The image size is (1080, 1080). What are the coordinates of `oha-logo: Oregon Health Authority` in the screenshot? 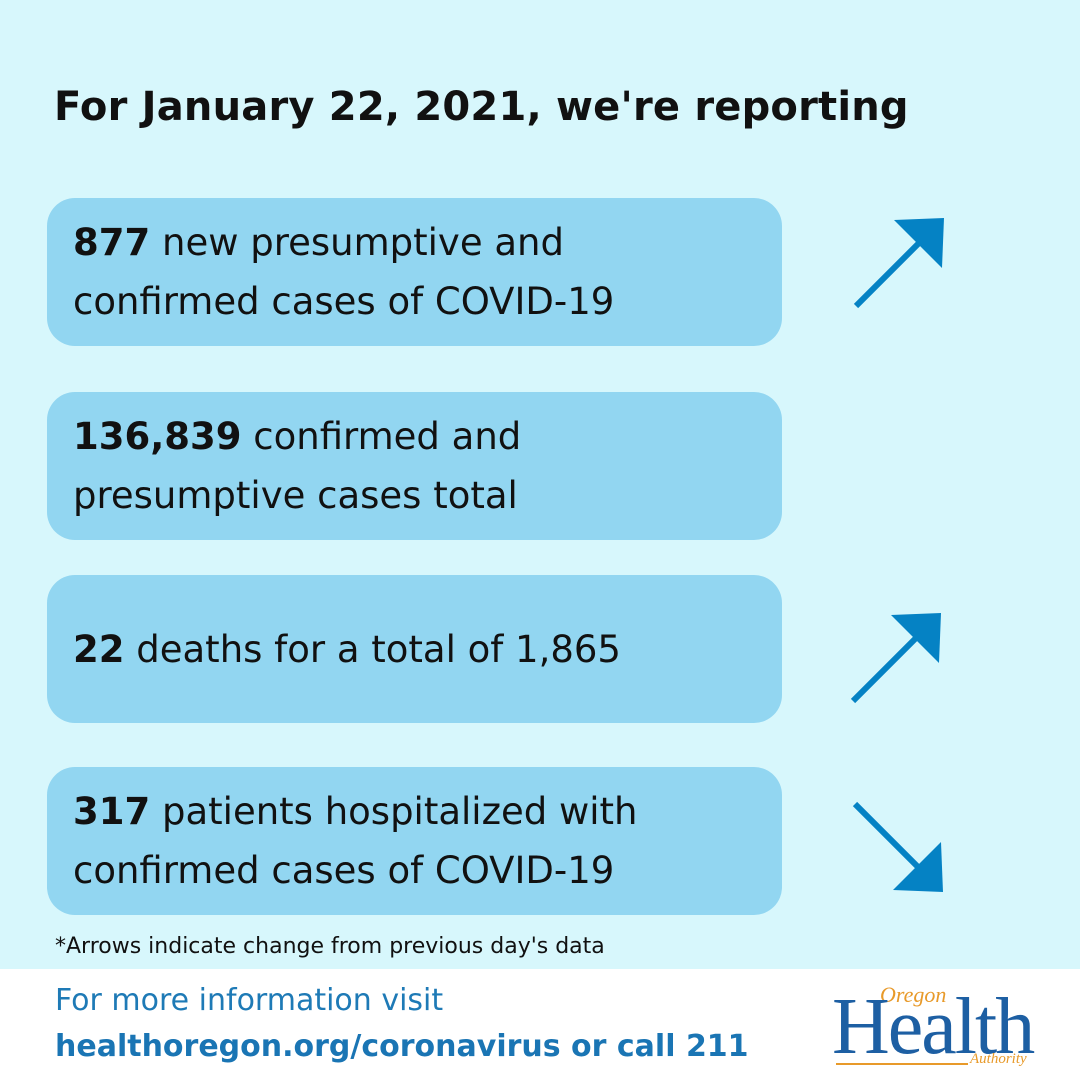 It's located at (939, 1028).